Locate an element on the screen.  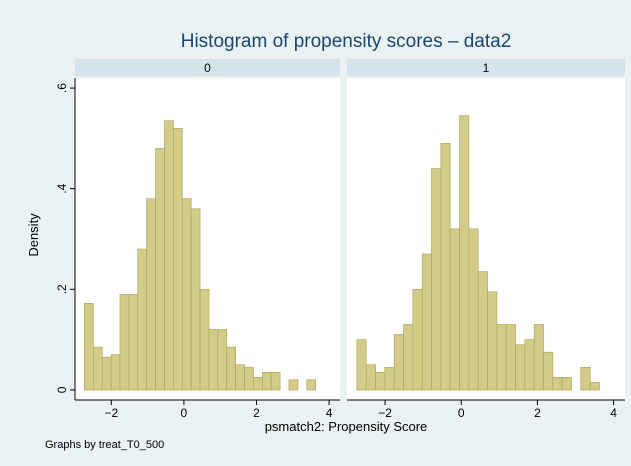
note: Graphs by treat_T0_500 is located at coordinates (104, 445).